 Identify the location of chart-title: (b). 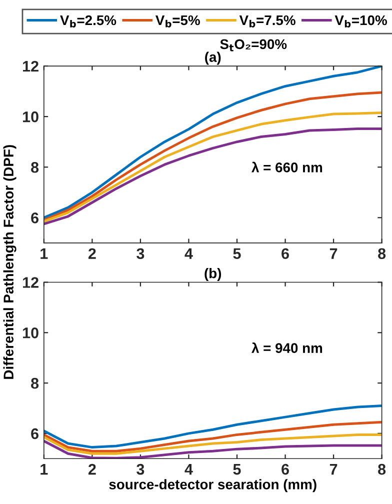
(213, 274).